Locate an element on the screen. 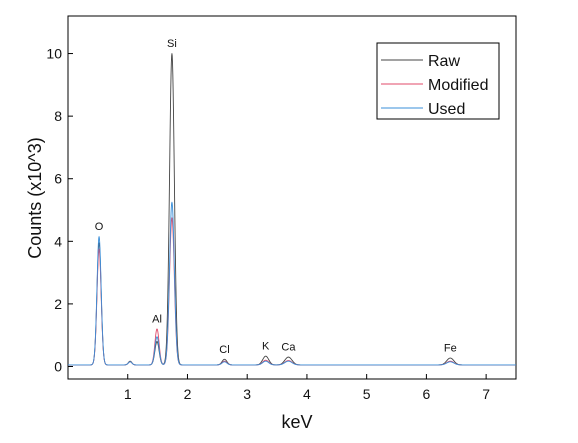 This screenshot has width=578, height=443. peak-label-si: Si is located at coordinates (172, 44).